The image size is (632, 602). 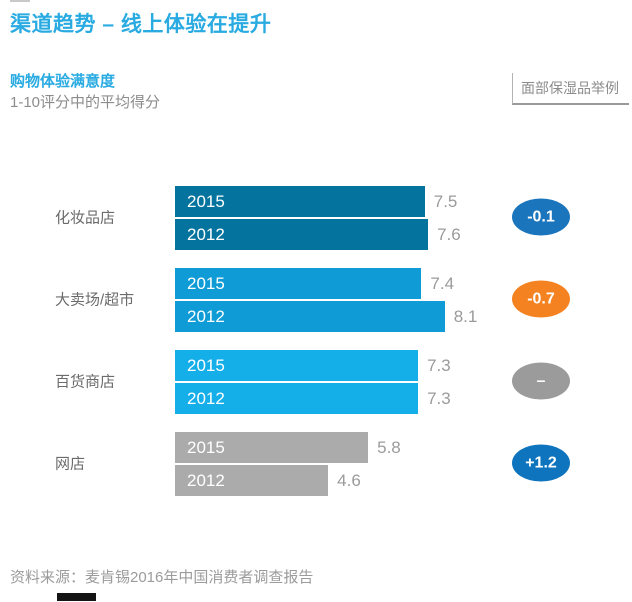 What do you see at coordinates (349, 480) in the screenshot?
I see `bar-value-label: 4.6` at bounding box center [349, 480].